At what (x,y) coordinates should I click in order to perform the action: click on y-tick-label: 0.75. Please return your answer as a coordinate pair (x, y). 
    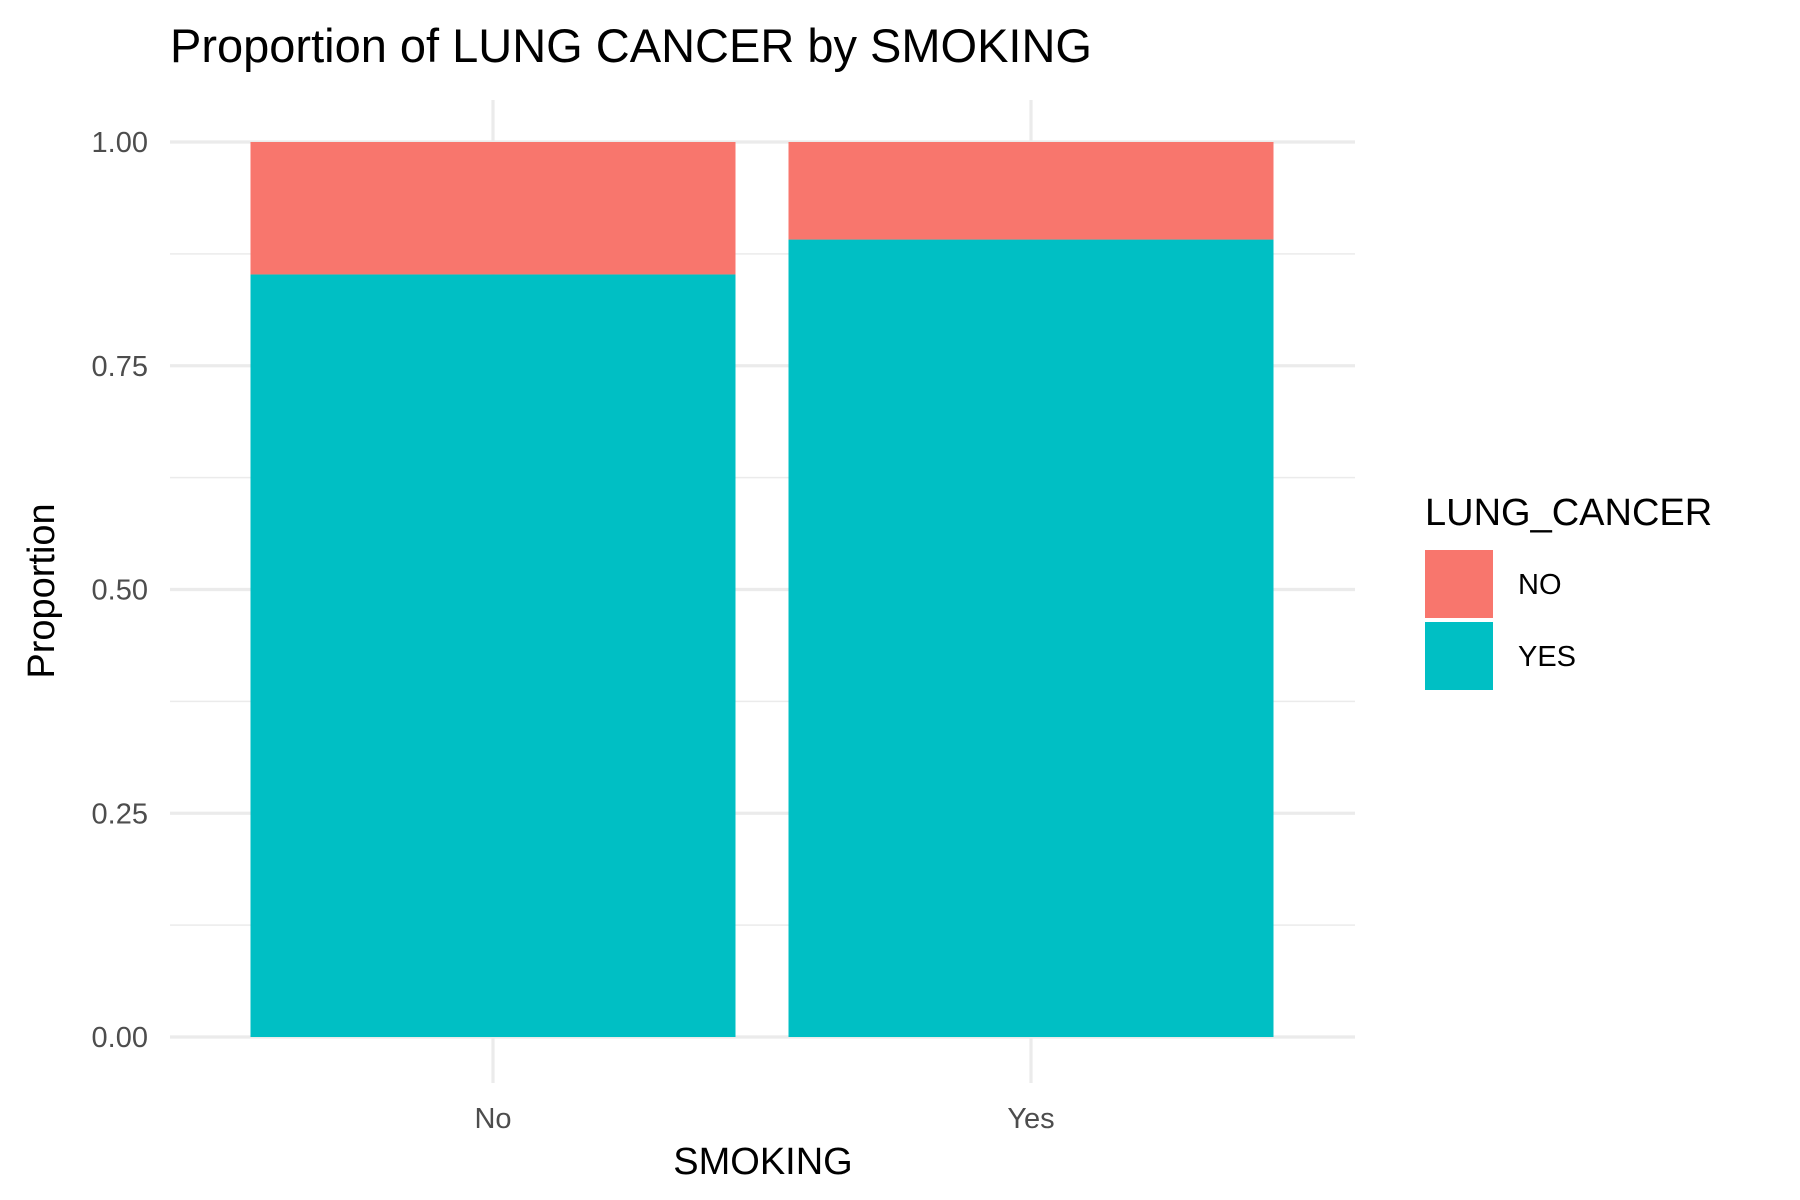
    Looking at the image, I should click on (120, 367).